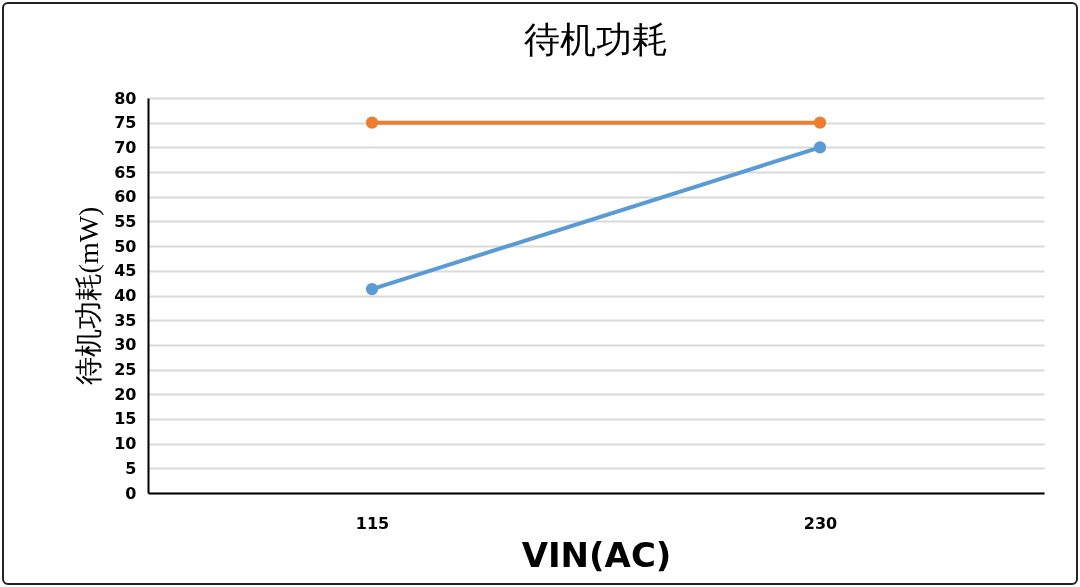 The width and height of the screenshot is (1080, 587). What do you see at coordinates (596, 40) in the screenshot?
I see `chart-title: 待机功耗` at bounding box center [596, 40].